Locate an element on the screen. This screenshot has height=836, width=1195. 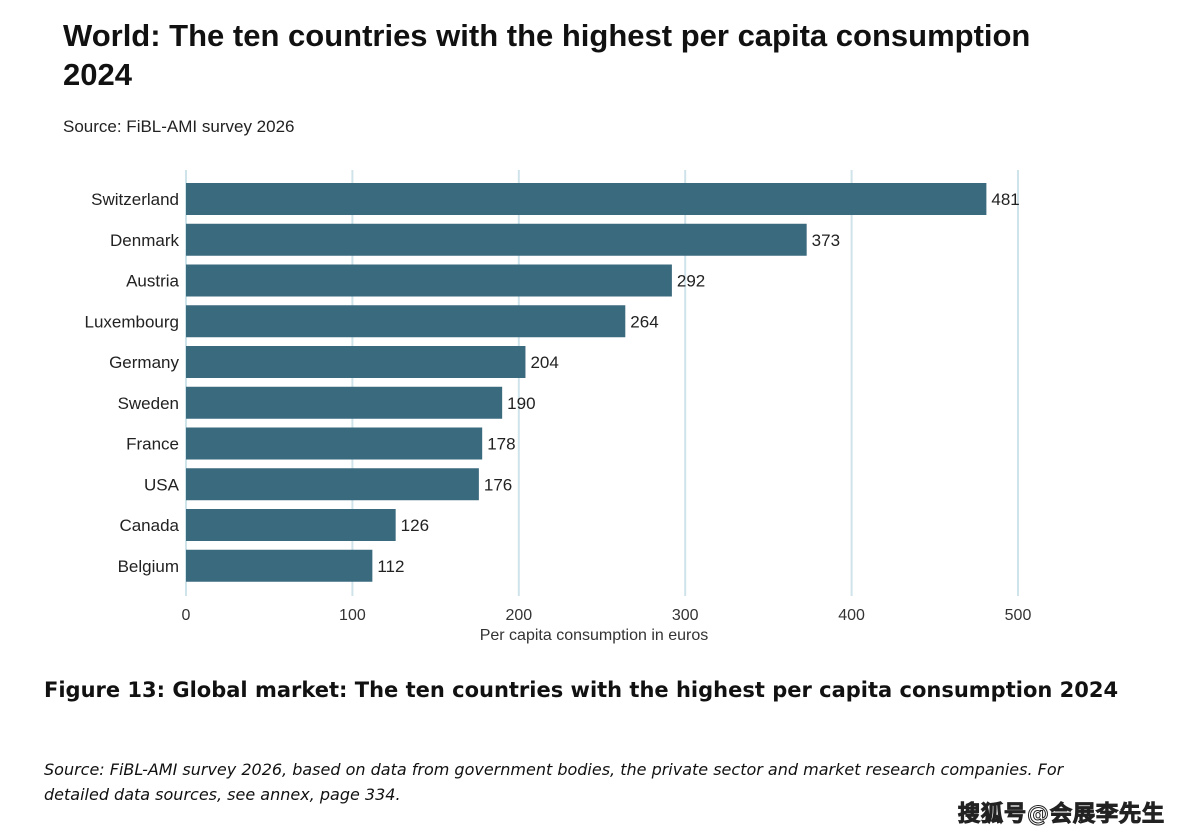
x-tick-label: 500 is located at coordinates (1018, 615).